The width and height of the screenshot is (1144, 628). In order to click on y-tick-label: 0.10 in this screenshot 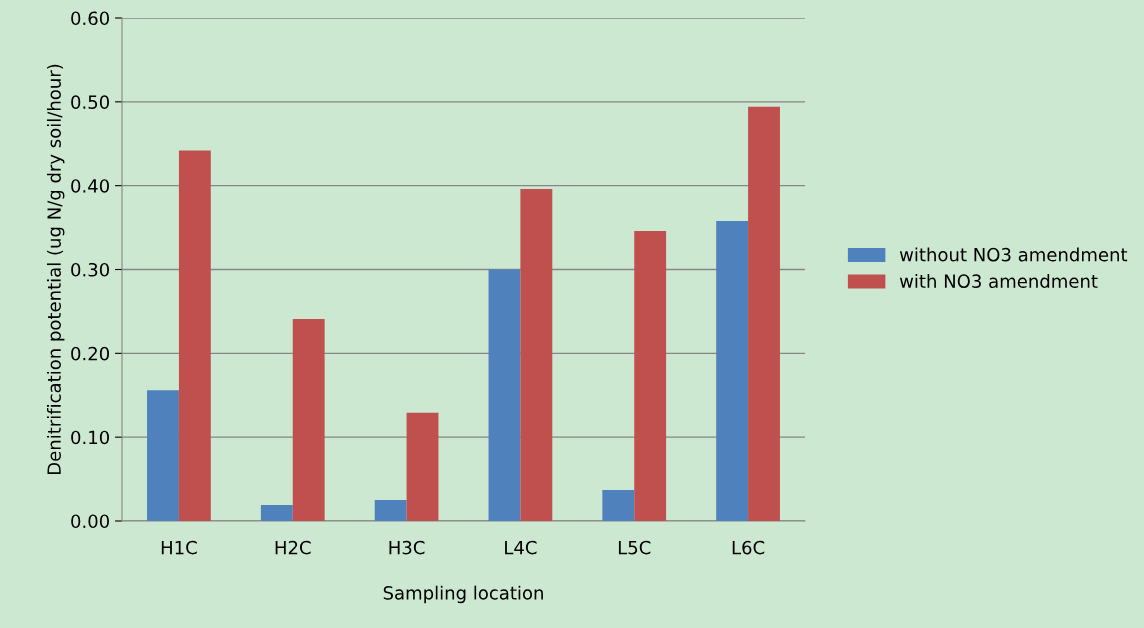, I will do `click(90, 437)`.